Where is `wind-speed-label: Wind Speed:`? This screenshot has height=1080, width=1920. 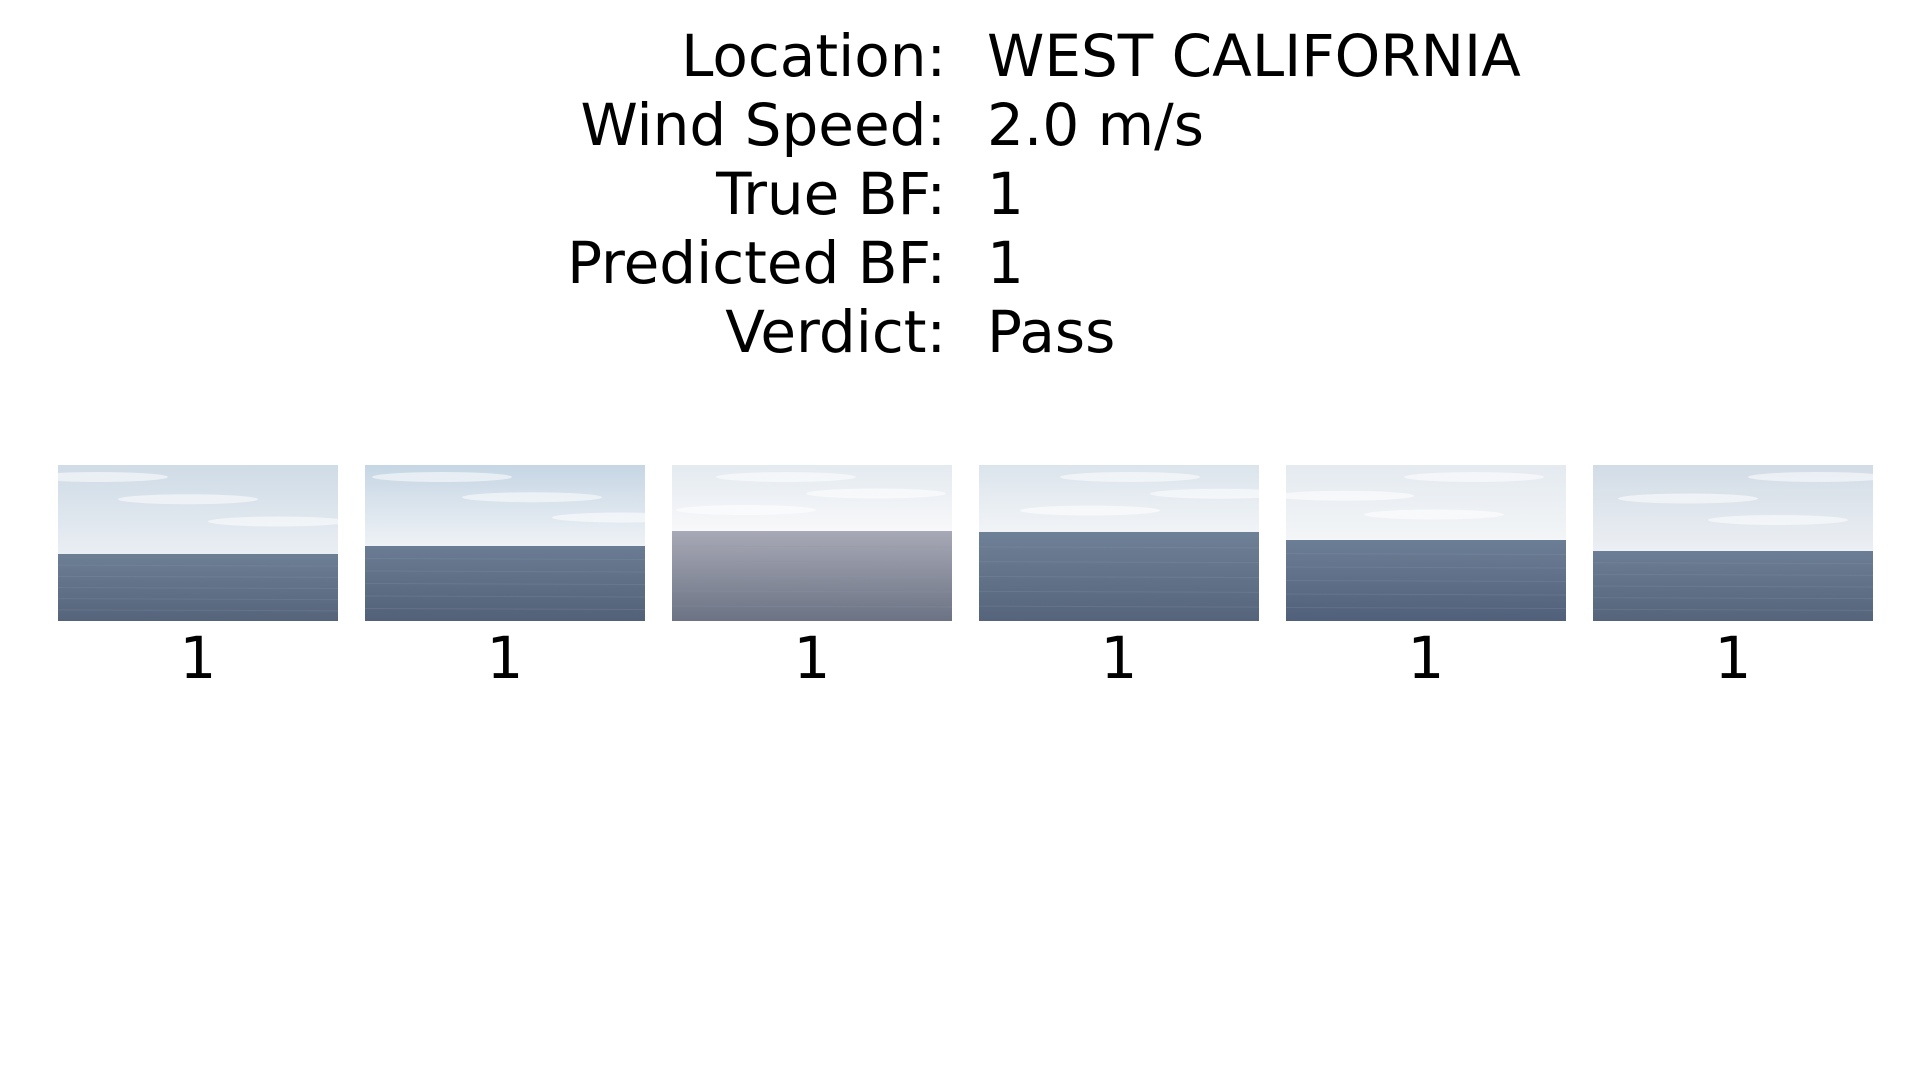 wind-speed-label: Wind Speed: is located at coordinates (763, 125).